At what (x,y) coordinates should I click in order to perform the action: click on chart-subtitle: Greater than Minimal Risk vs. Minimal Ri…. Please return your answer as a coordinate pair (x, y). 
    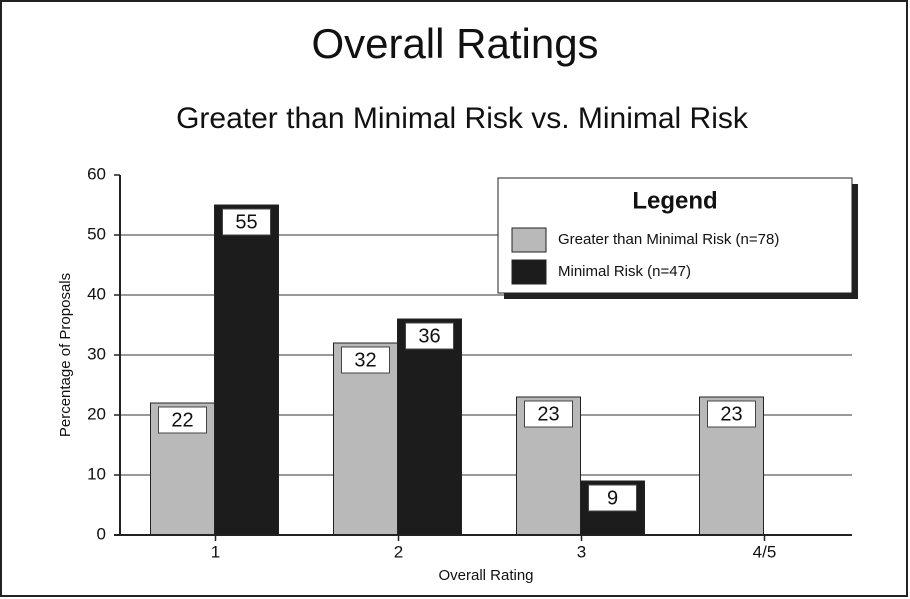
    Looking at the image, I should click on (462, 118).